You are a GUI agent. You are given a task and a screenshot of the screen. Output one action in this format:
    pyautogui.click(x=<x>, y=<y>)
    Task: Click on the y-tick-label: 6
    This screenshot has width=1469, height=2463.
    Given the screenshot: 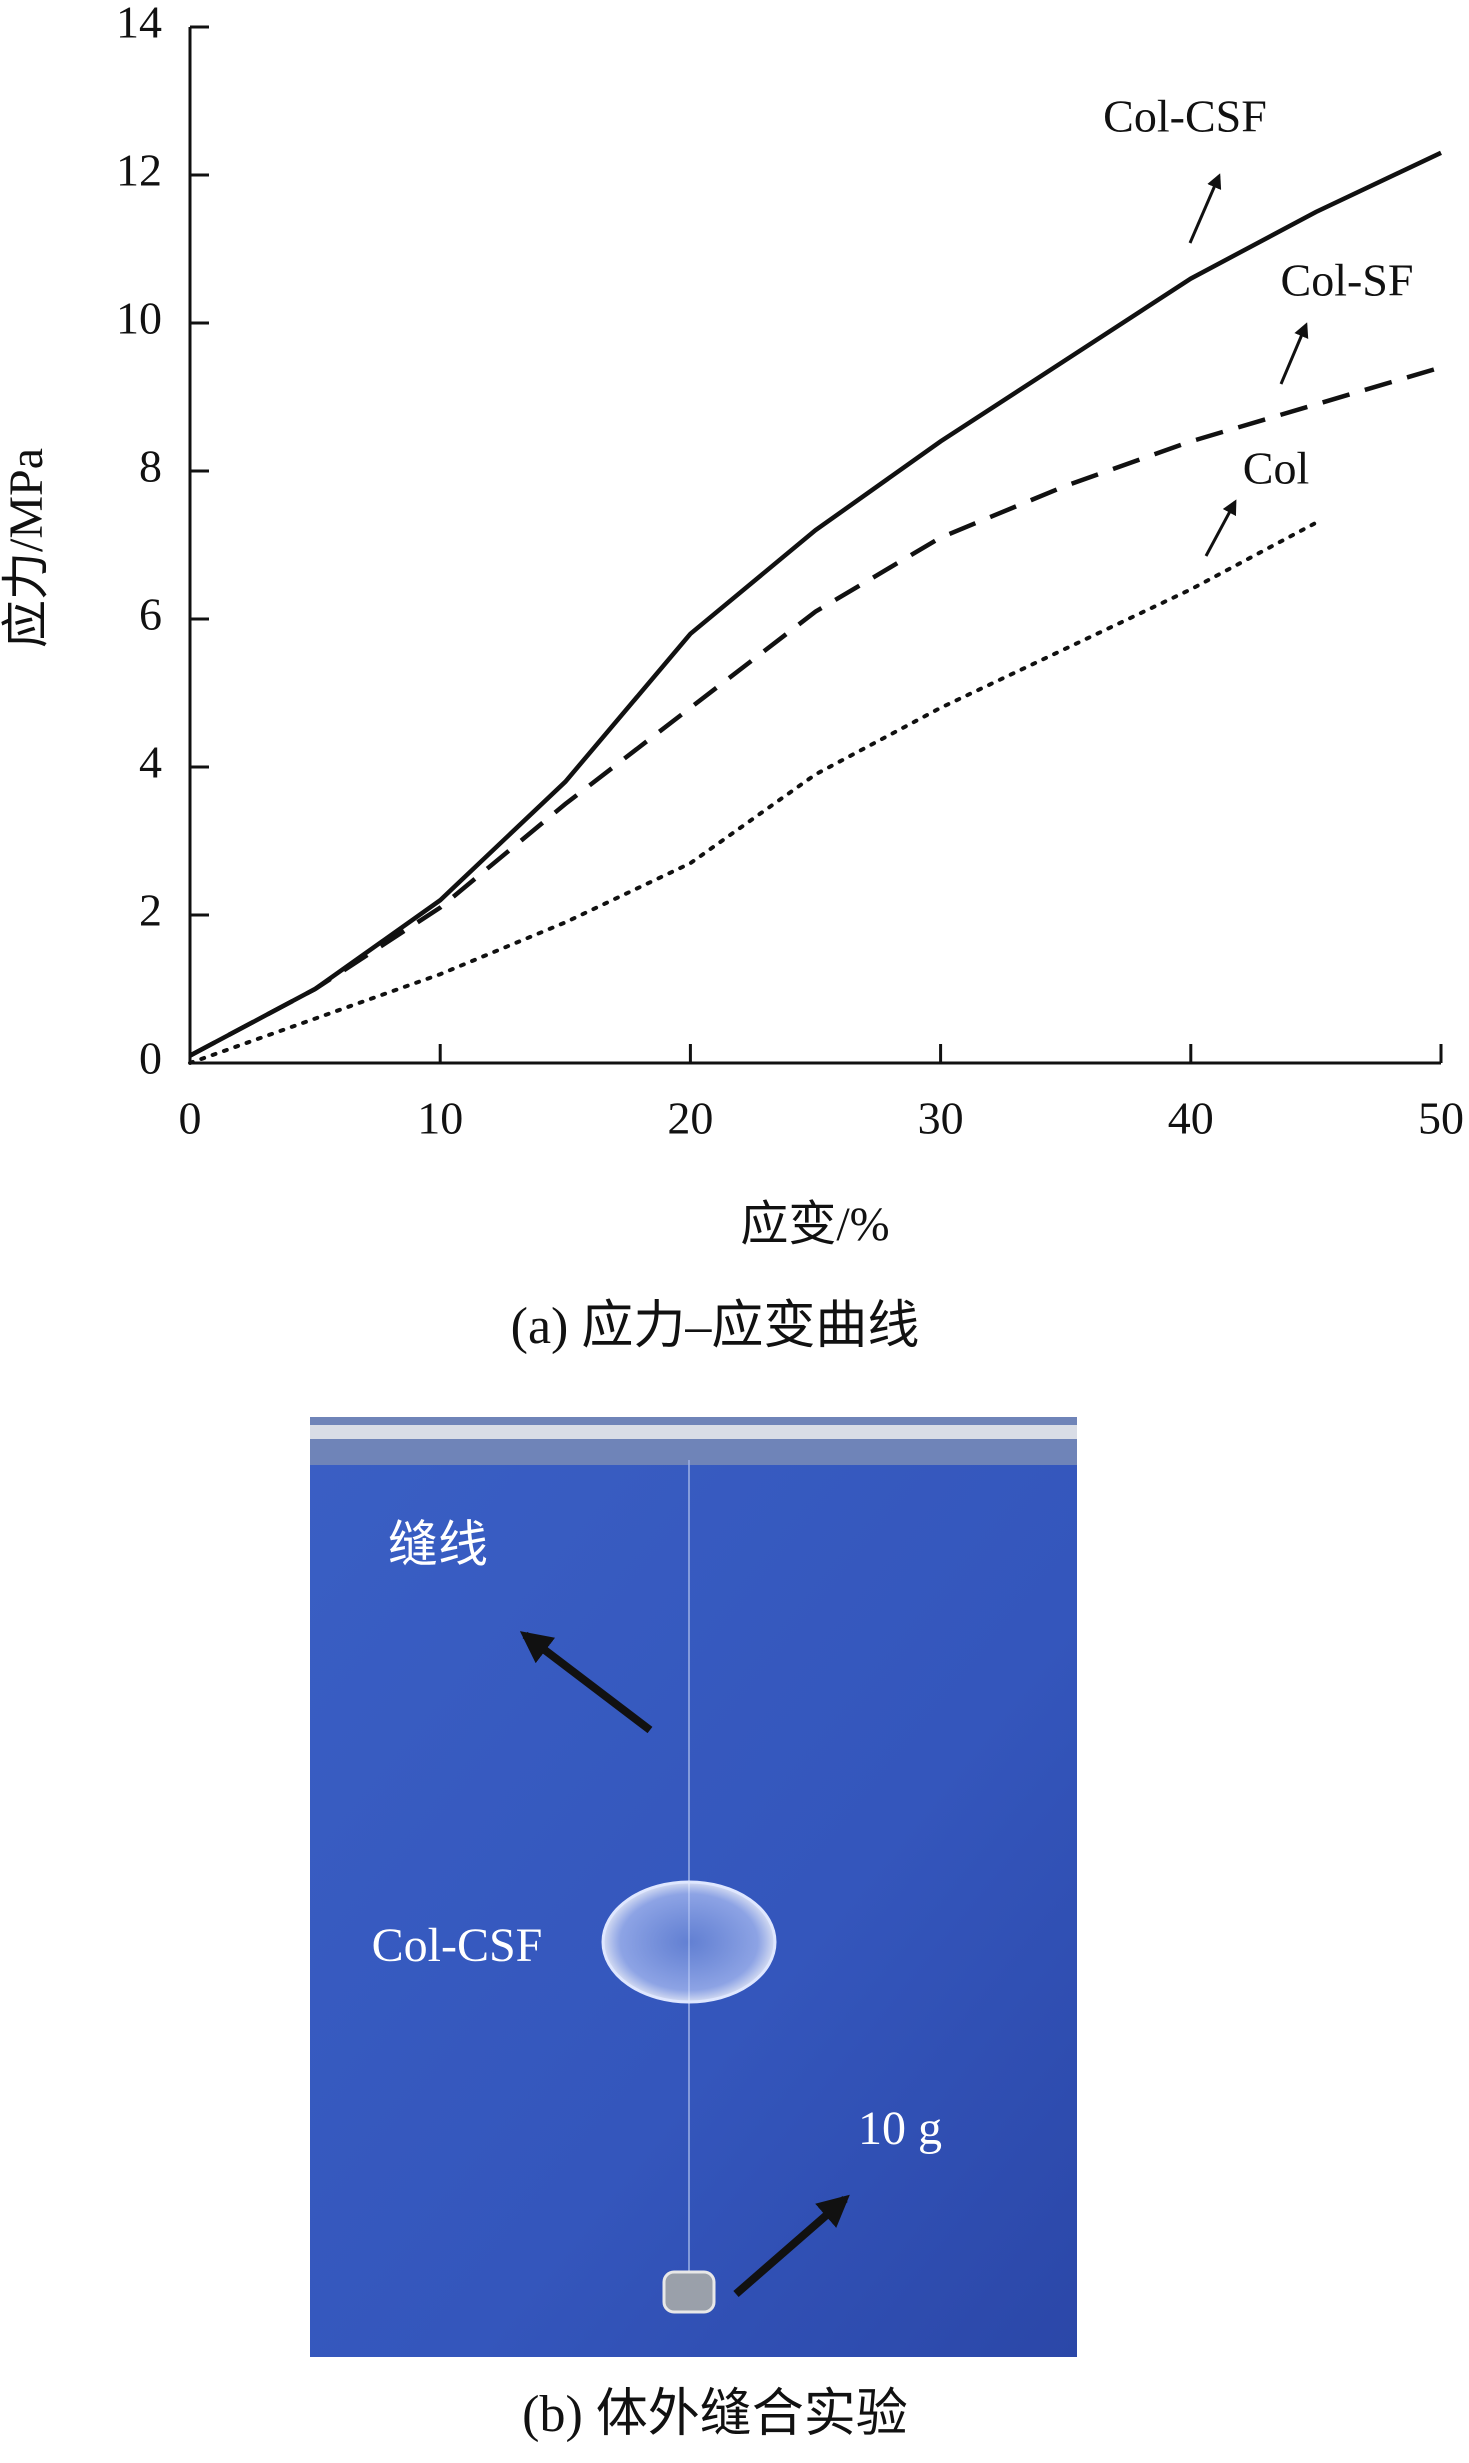 What is the action you would take?
    pyautogui.click(x=150, y=614)
    